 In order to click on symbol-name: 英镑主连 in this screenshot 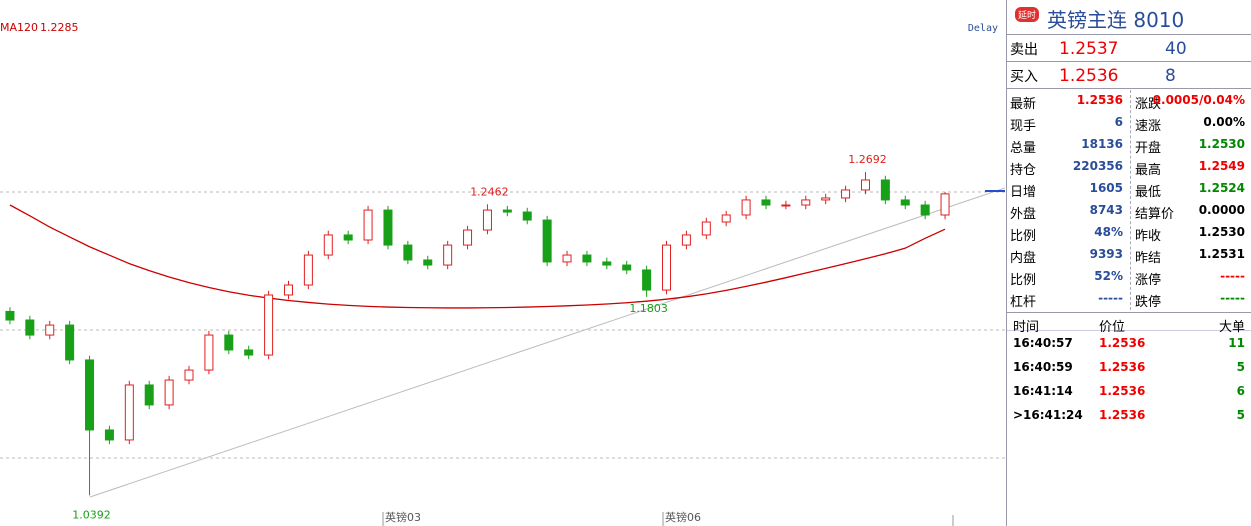, I will do `click(1087, 20)`.